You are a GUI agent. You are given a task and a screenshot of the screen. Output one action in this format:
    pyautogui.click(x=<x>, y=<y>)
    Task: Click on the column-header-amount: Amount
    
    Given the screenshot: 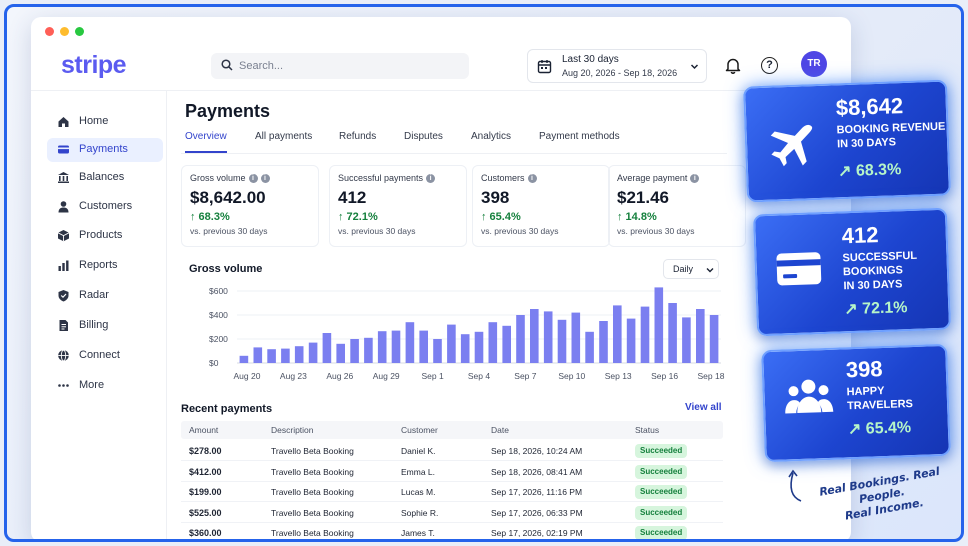 What is the action you would take?
    pyautogui.click(x=204, y=430)
    